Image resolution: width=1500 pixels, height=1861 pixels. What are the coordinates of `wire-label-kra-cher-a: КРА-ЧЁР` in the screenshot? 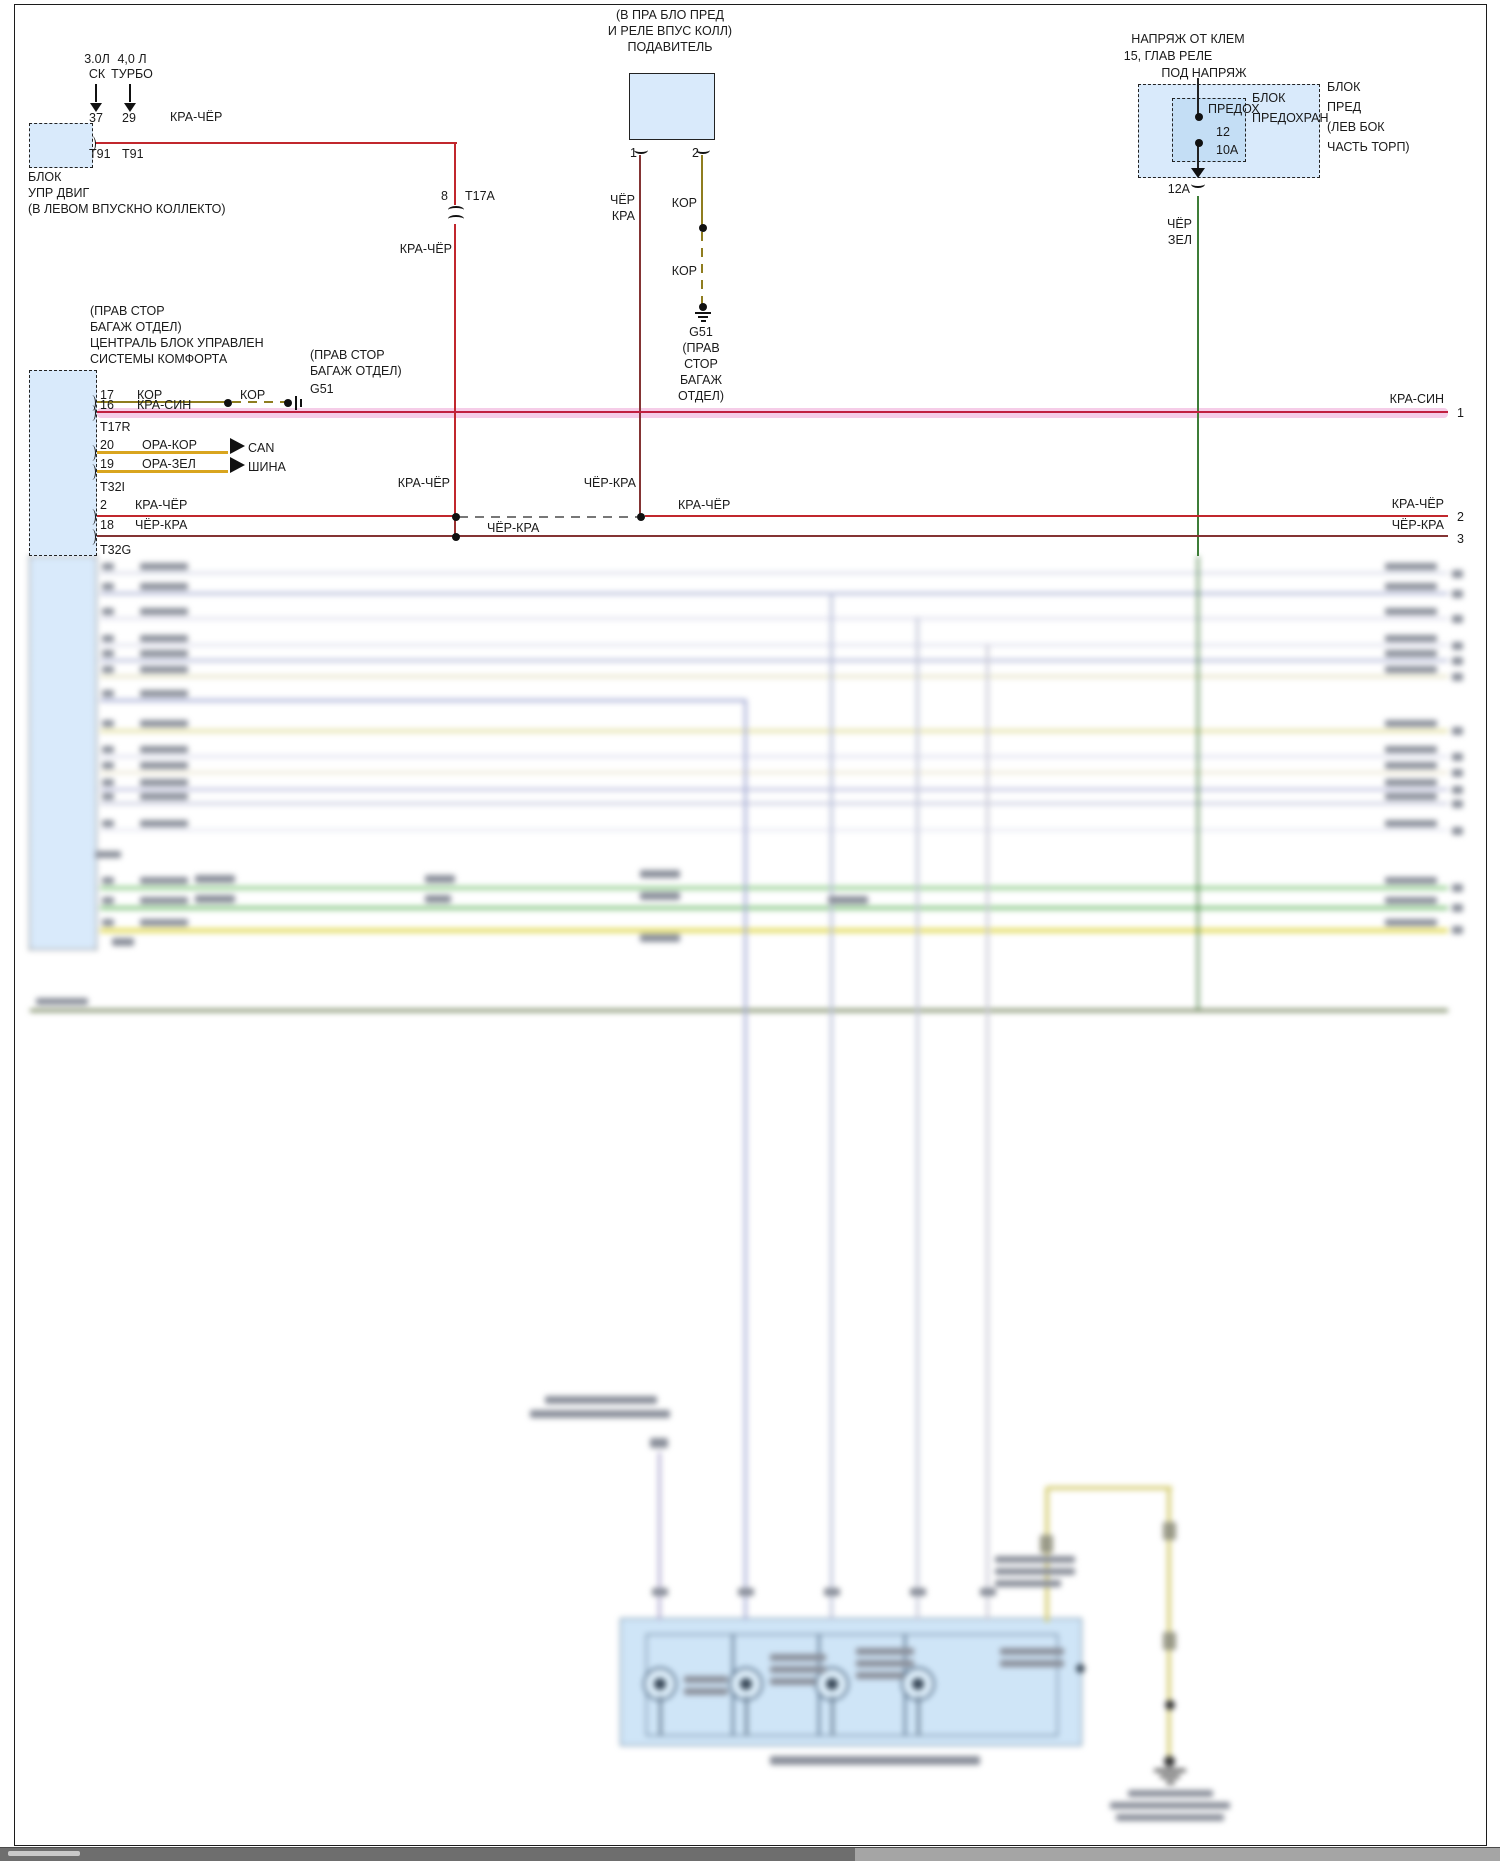 It's located at (423, 483).